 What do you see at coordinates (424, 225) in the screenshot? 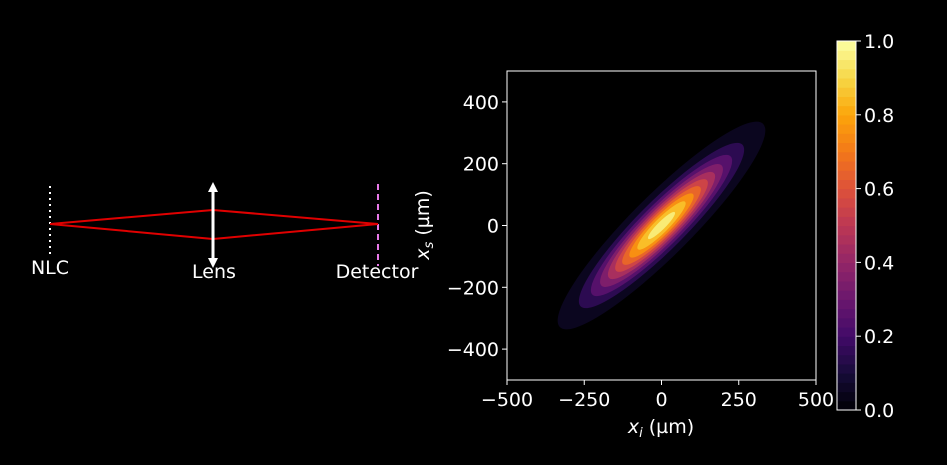
I see `y-axis-label: xs (µm)` at bounding box center [424, 225].